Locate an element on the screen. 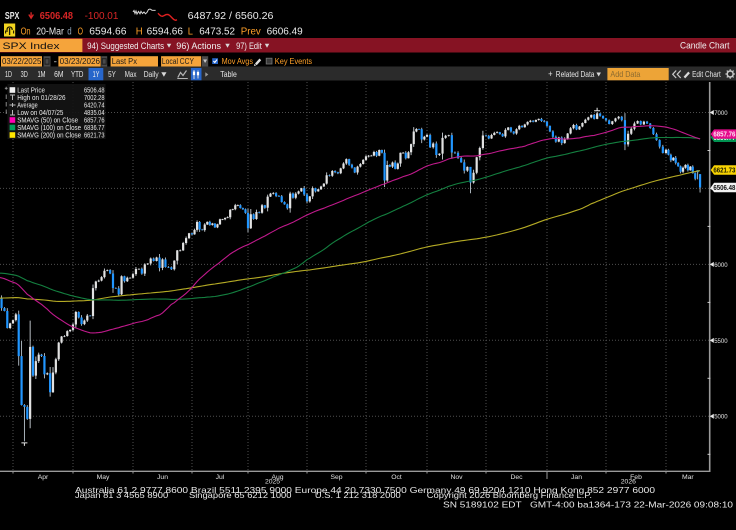 Image resolution: width=736 pixels, height=530 pixels. svg-text: Jul is located at coordinates (220, 477).